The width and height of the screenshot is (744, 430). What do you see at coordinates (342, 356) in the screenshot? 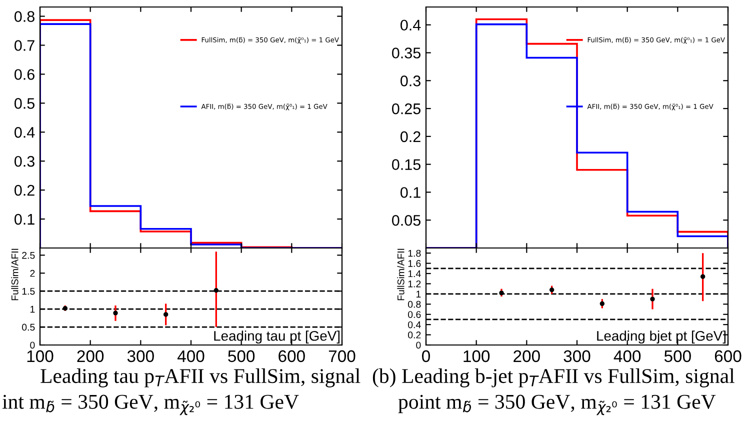
I see `x-tick-label: 700` at bounding box center [342, 356].